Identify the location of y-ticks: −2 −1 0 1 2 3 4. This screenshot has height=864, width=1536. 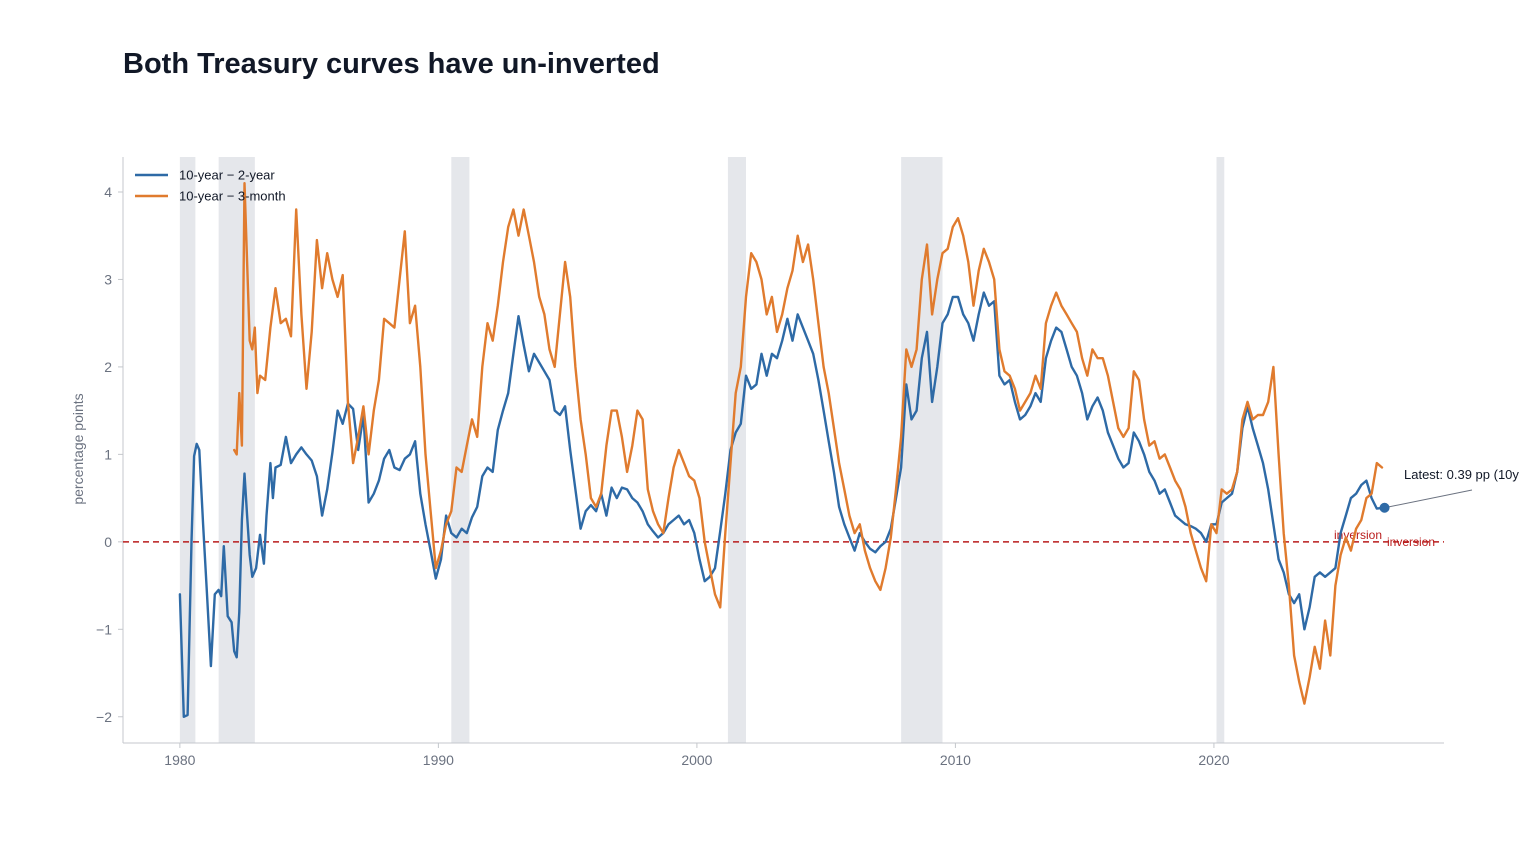
(109, 454).